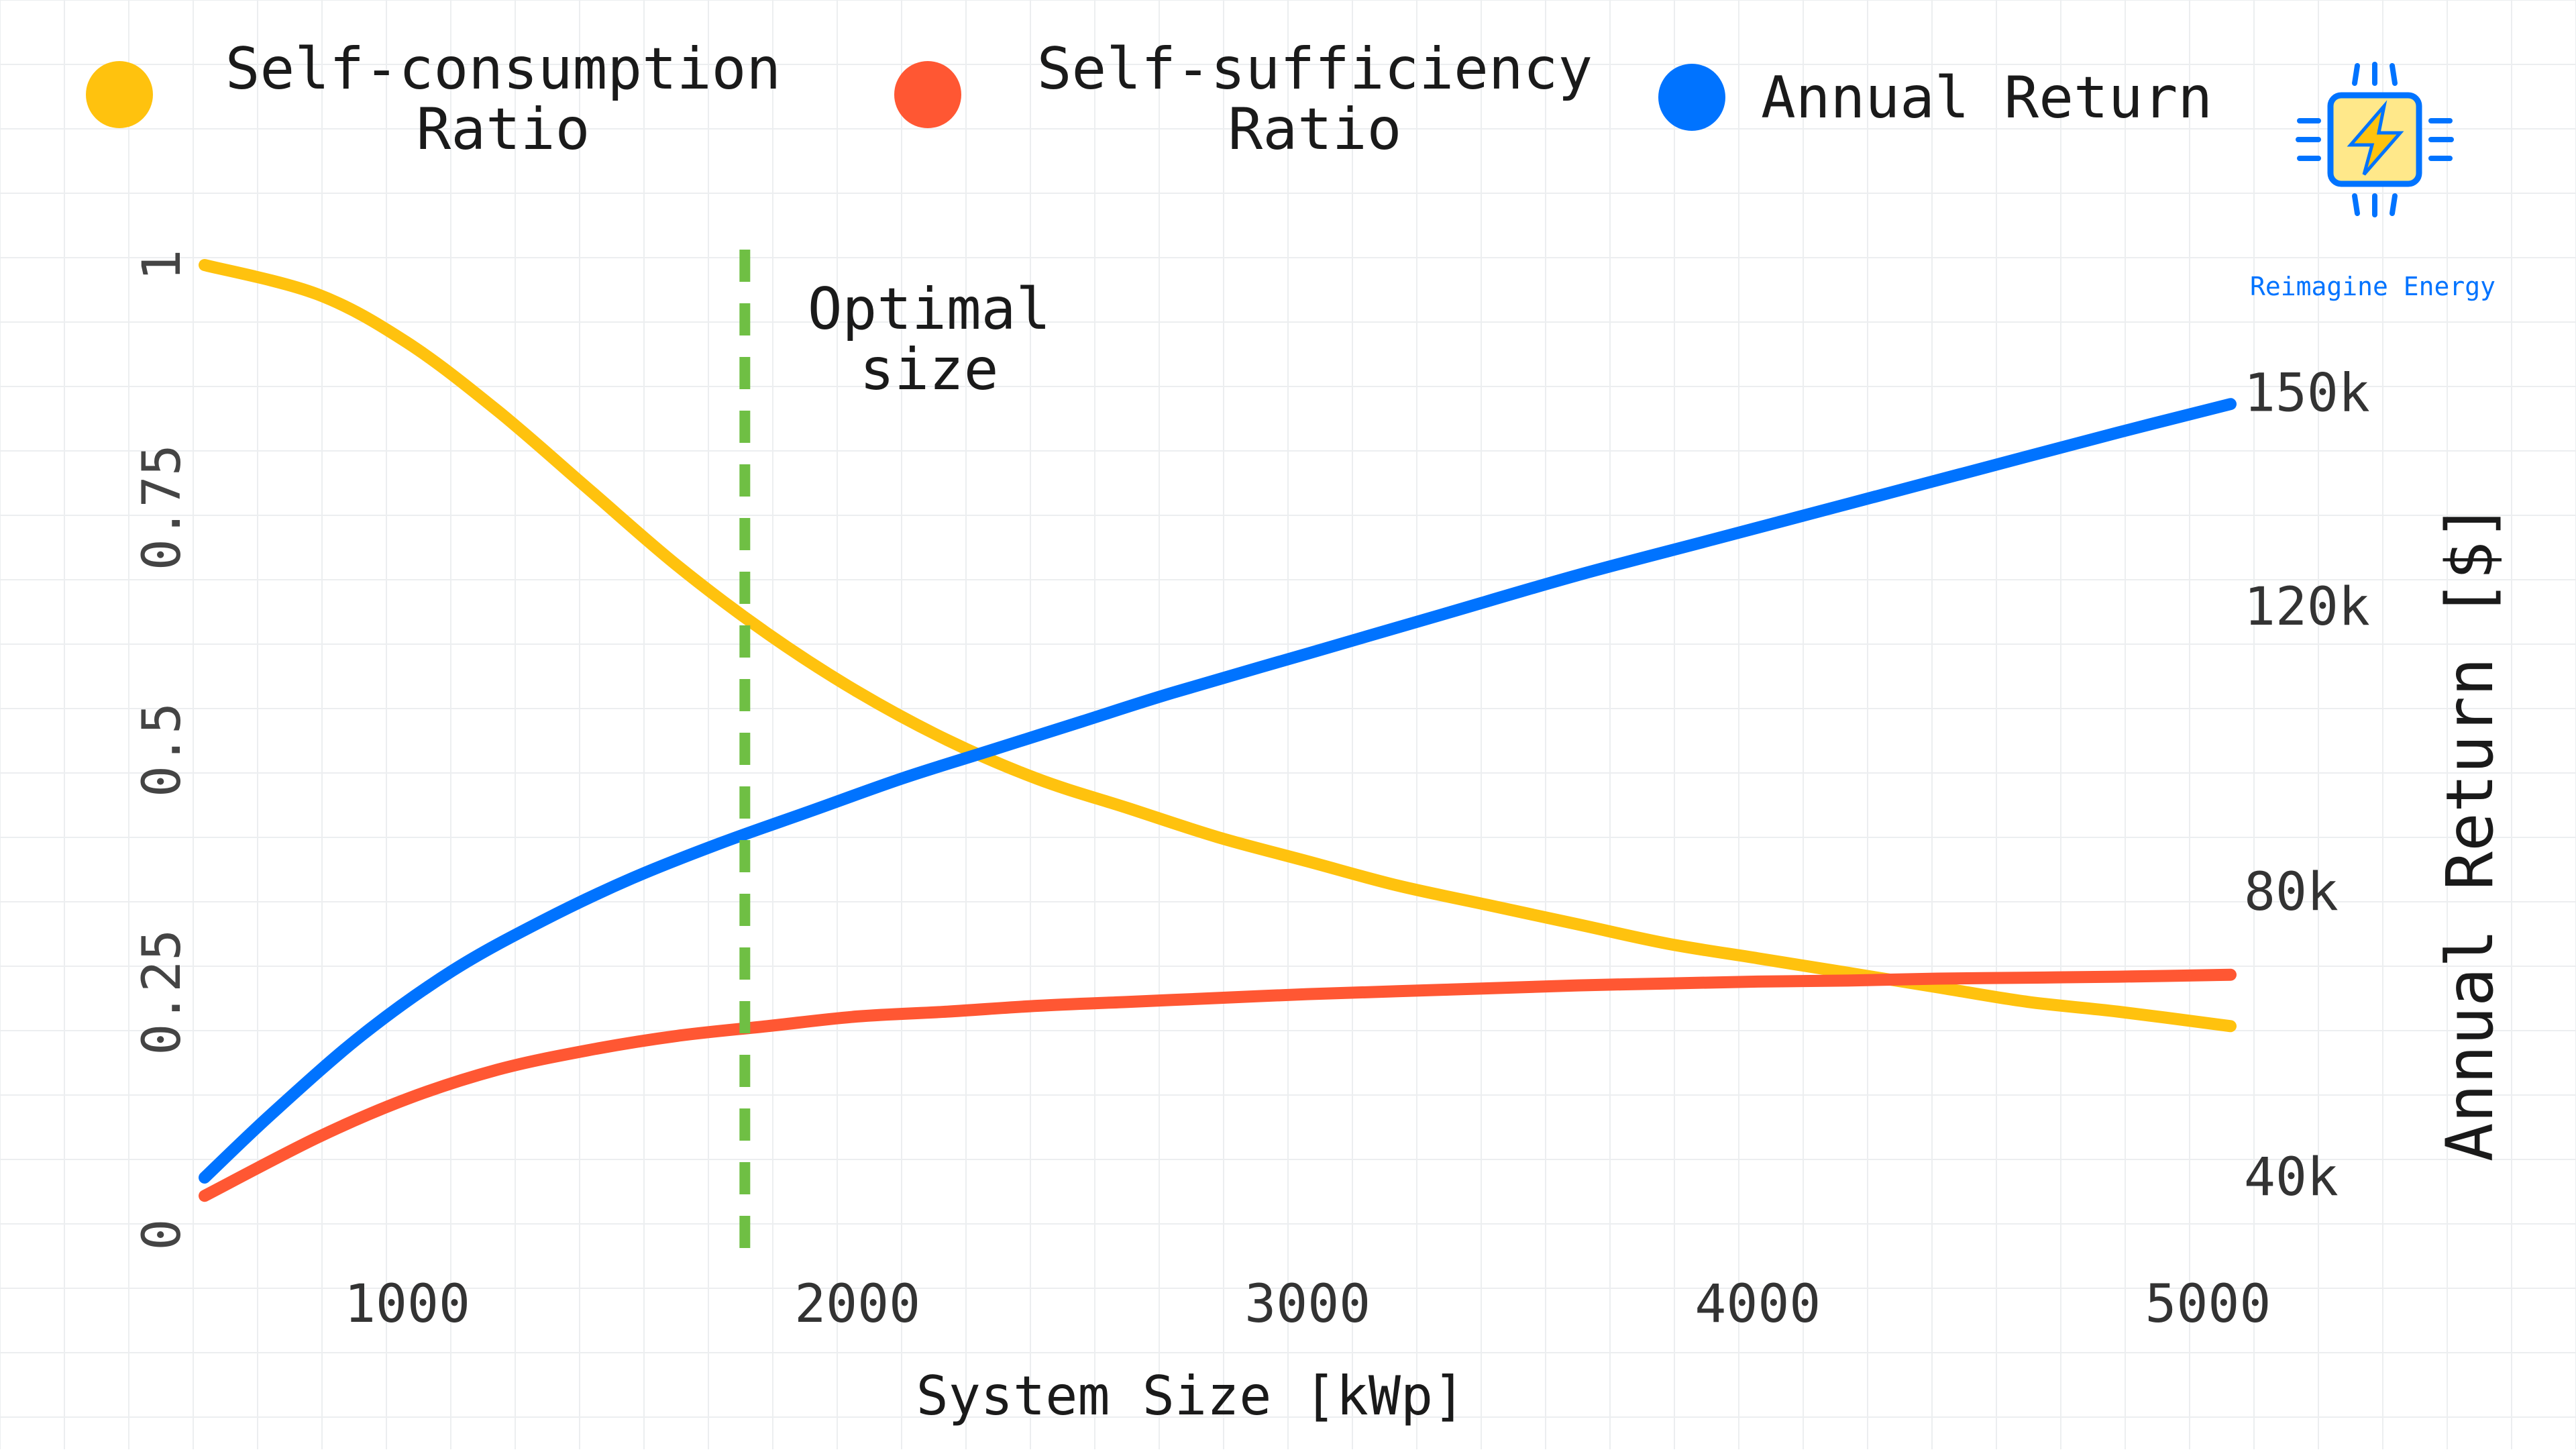 The width and height of the screenshot is (2576, 1452). Describe the element at coordinates (503, 70) in the screenshot. I see `legend-label-self-consumption-line1: Self-consumption` at that location.